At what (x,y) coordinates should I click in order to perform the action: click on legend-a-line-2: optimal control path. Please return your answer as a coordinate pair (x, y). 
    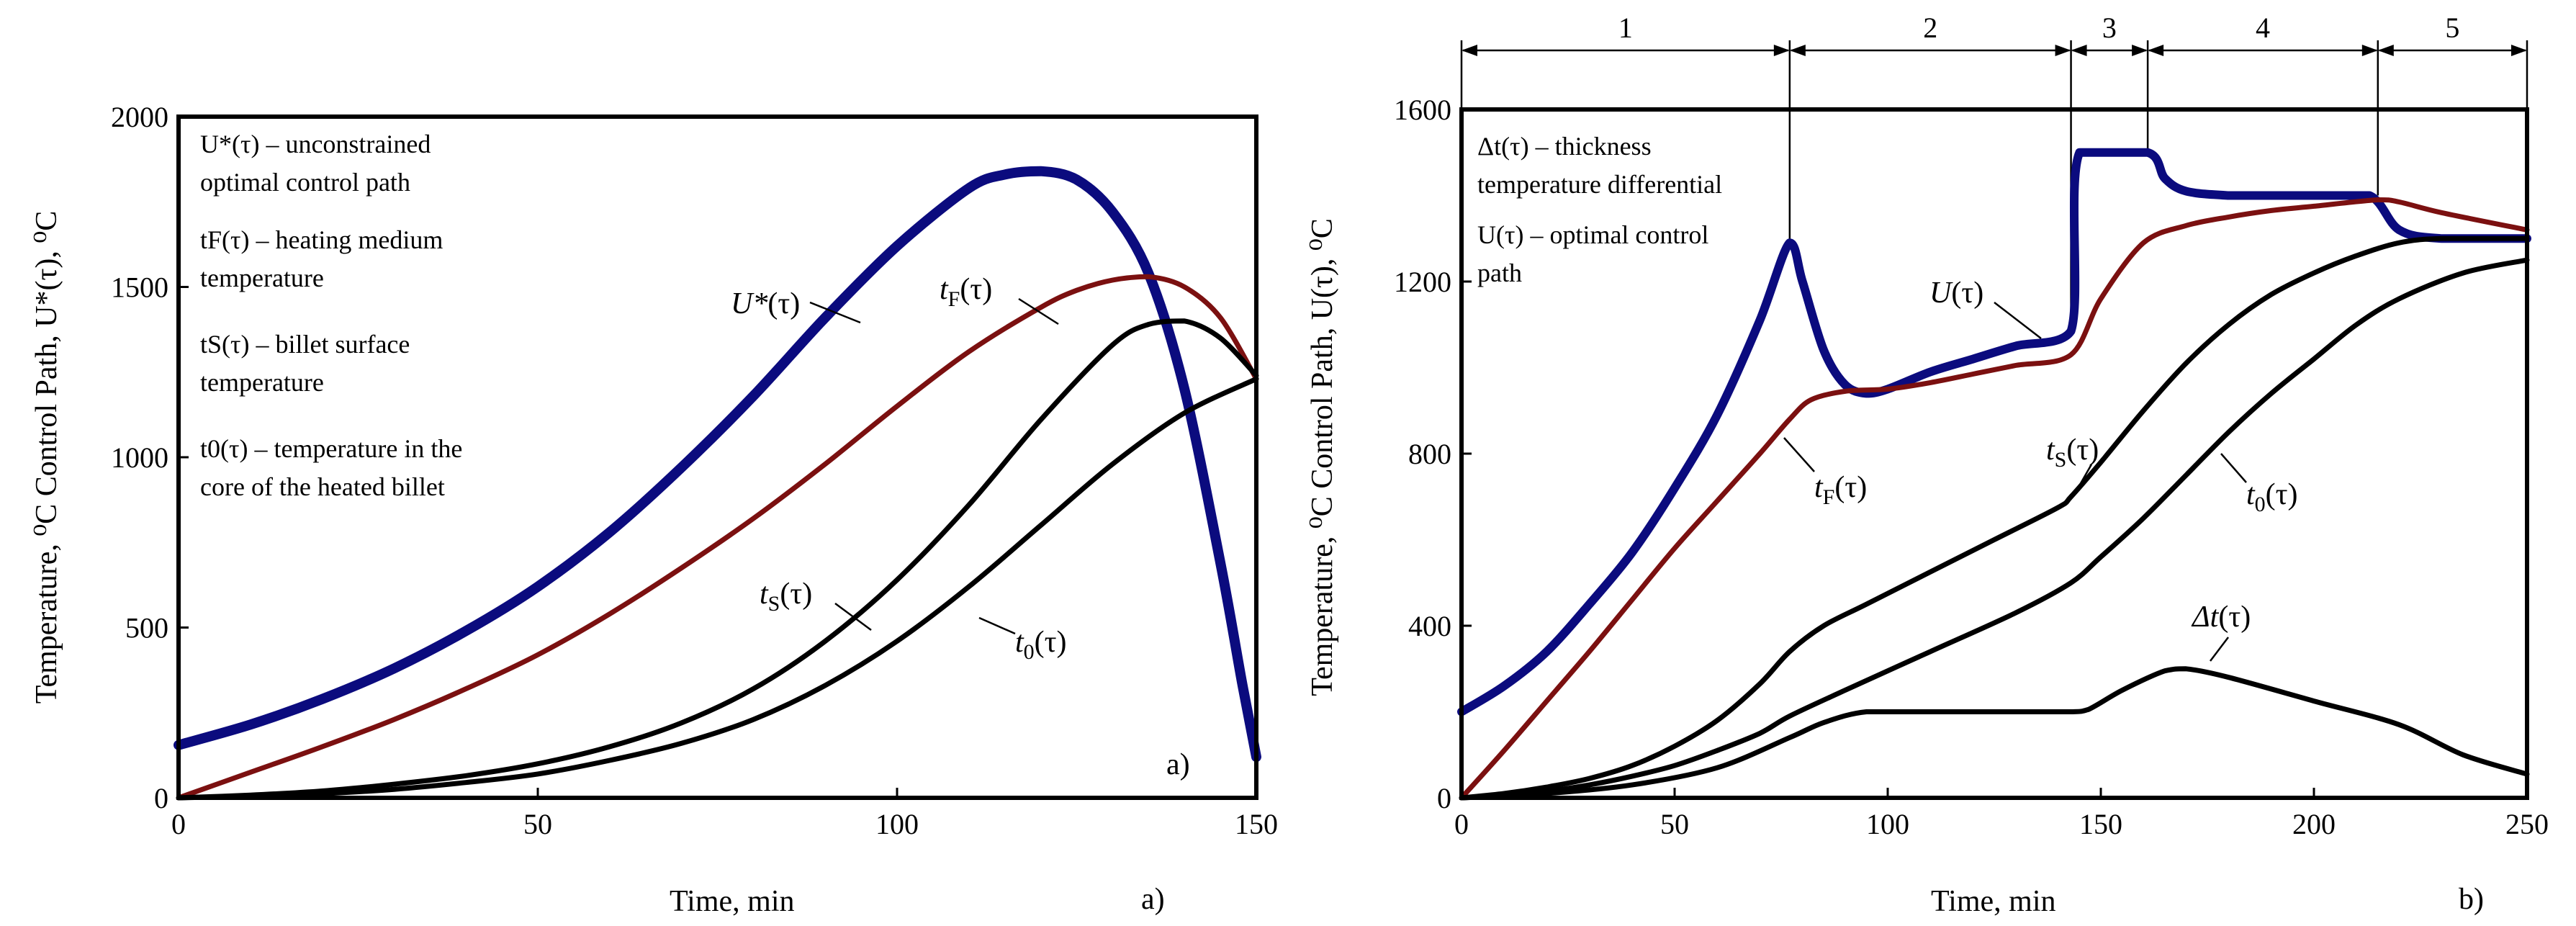
    Looking at the image, I should click on (305, 182).